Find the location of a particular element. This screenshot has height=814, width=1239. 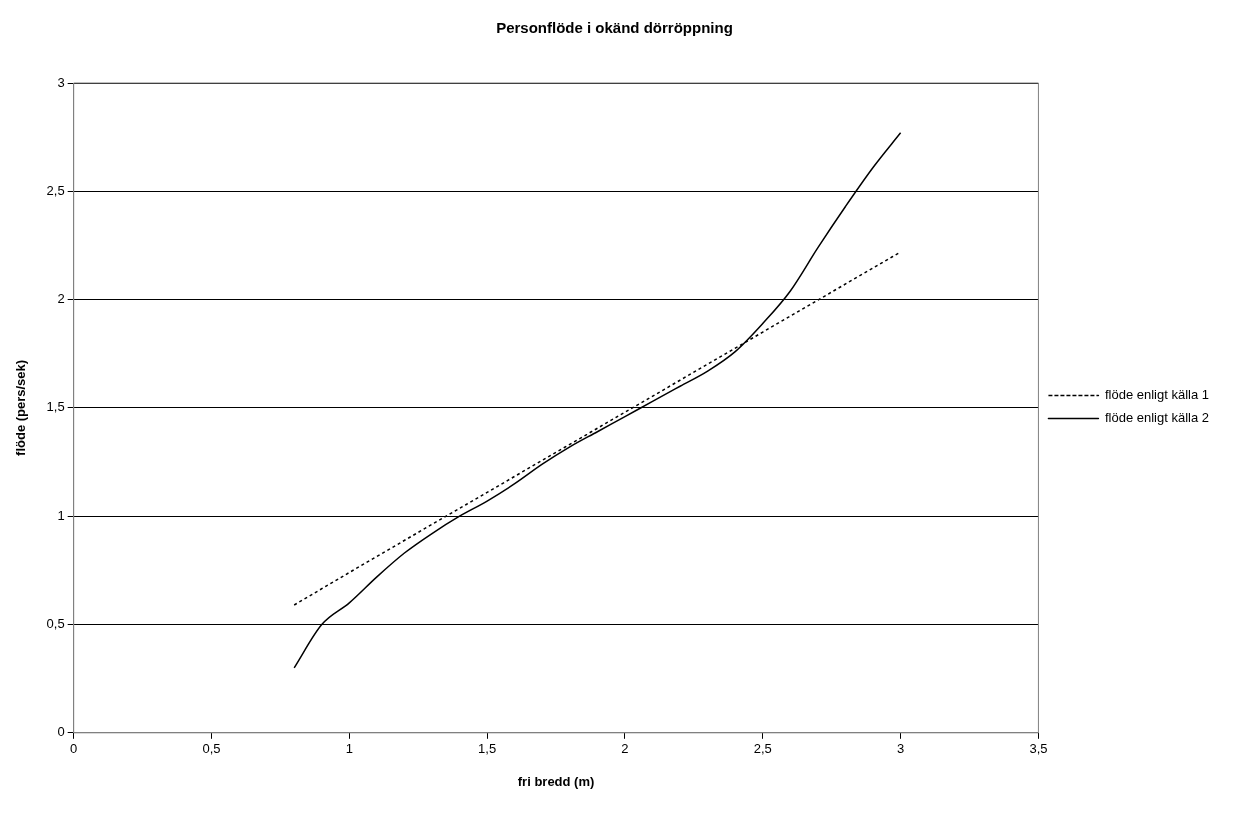

x-tick-label: 2 is located at coordinates (625, 749).